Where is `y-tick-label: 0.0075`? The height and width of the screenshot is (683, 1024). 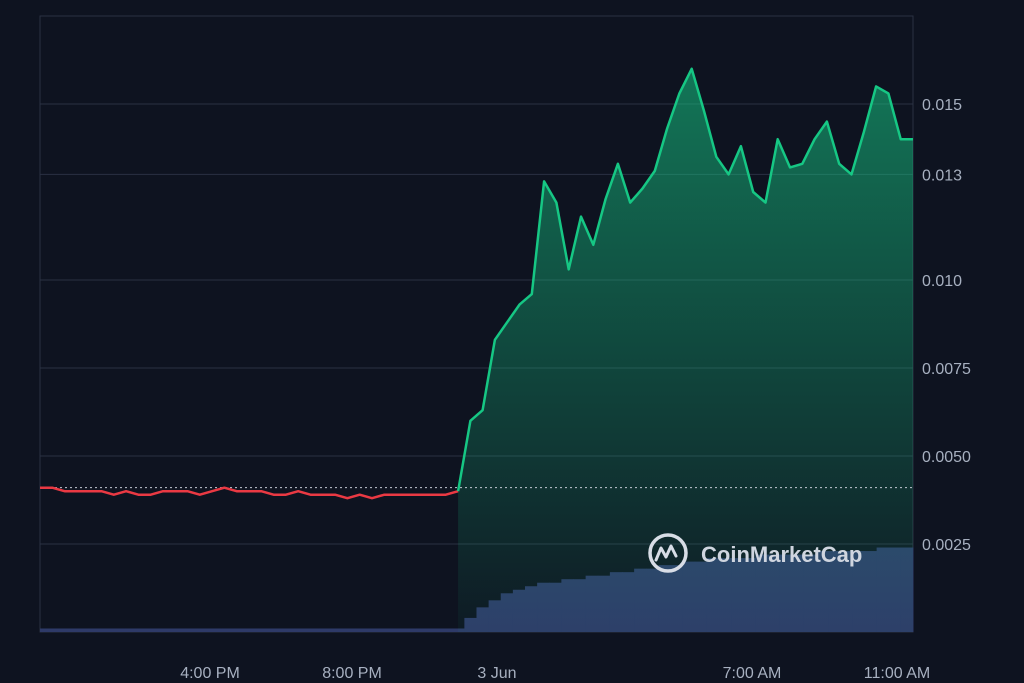
y-tick-label: 0.0075 is located at coordinates (946, 369).